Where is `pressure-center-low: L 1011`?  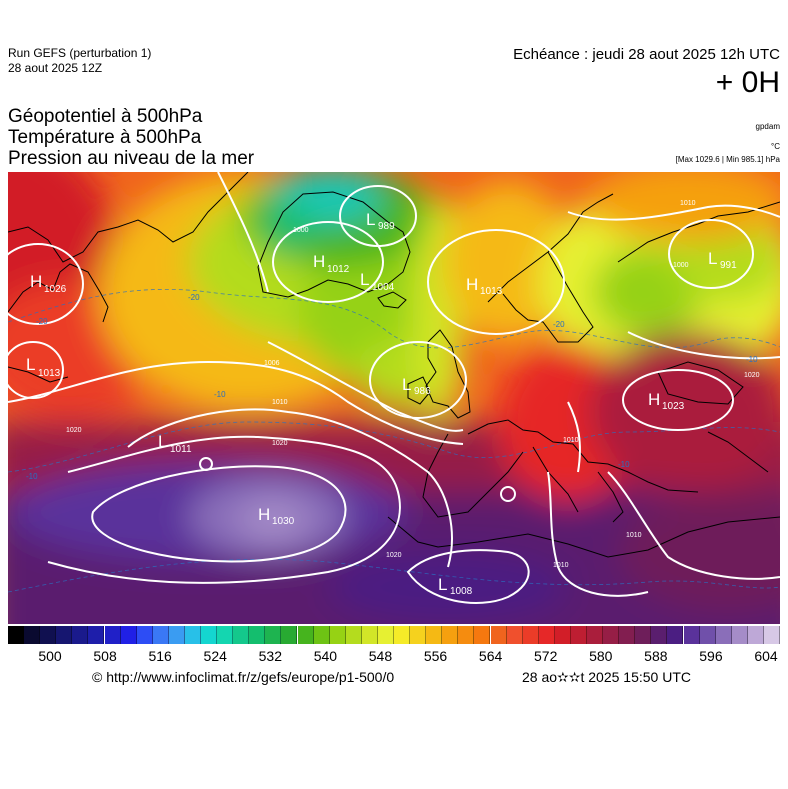 pressure-center-low: L 1011 is located at coordinates (175, 443).